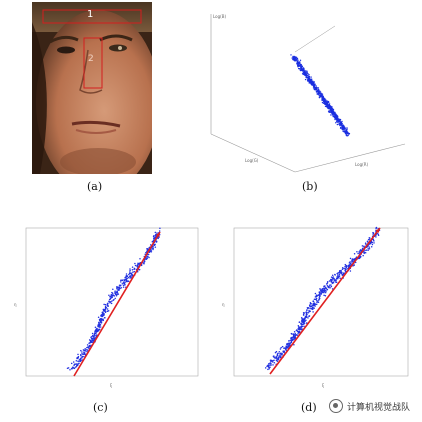 This screenshot has height=422, width=422. Describe the element at coordinates (320, 95) in the screenshot. I see `scatter-points-3d` at that location.